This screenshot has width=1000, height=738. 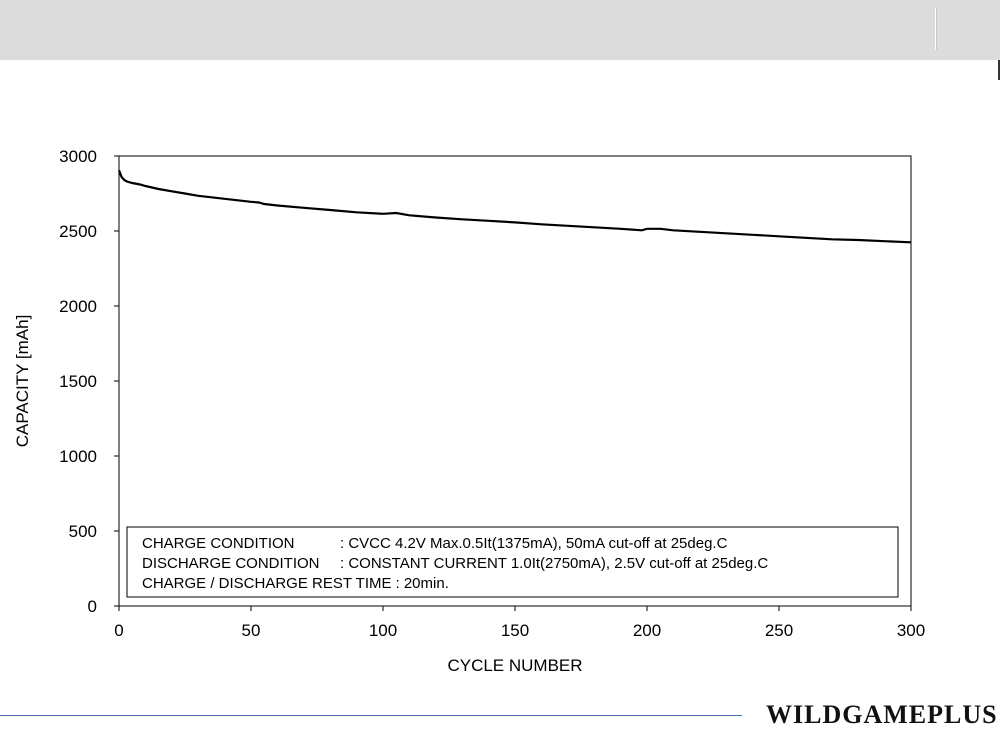 I want to click on x-tick-label: 50, so click(x=251, y=630).